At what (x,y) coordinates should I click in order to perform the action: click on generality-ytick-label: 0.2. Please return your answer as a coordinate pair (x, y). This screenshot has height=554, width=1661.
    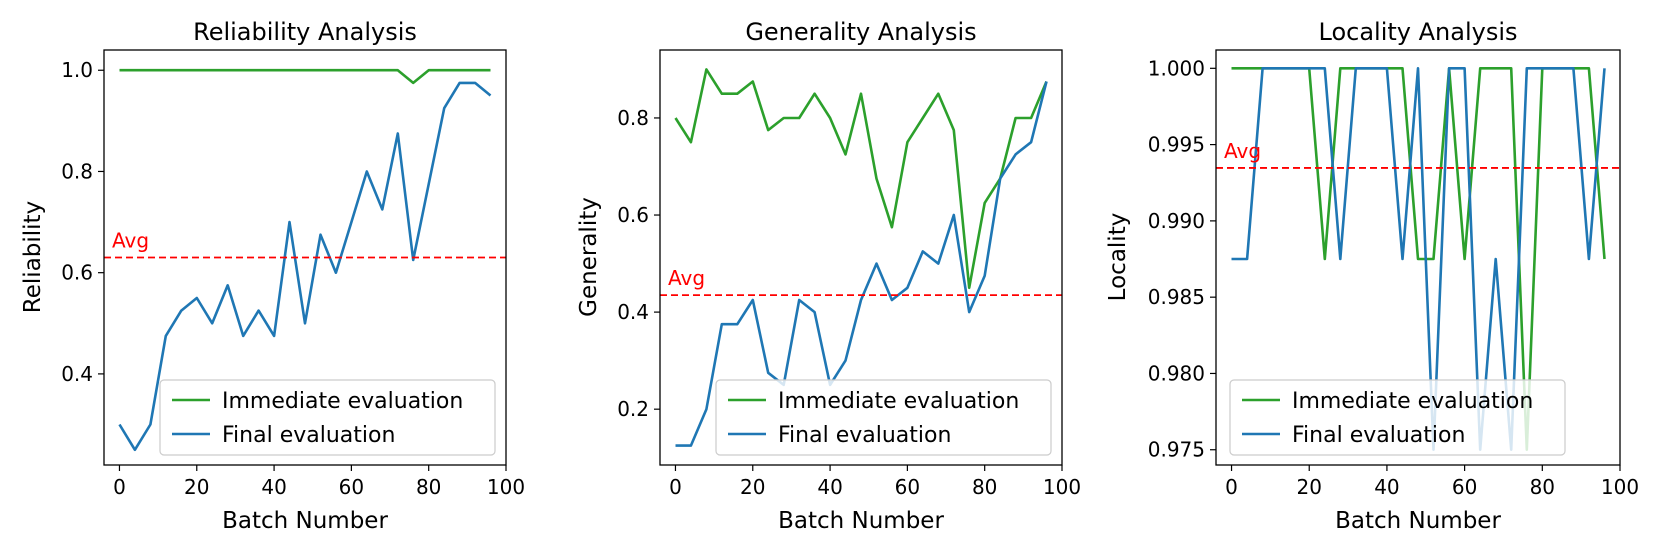
    Looking at the image, I should click on (633, 409).